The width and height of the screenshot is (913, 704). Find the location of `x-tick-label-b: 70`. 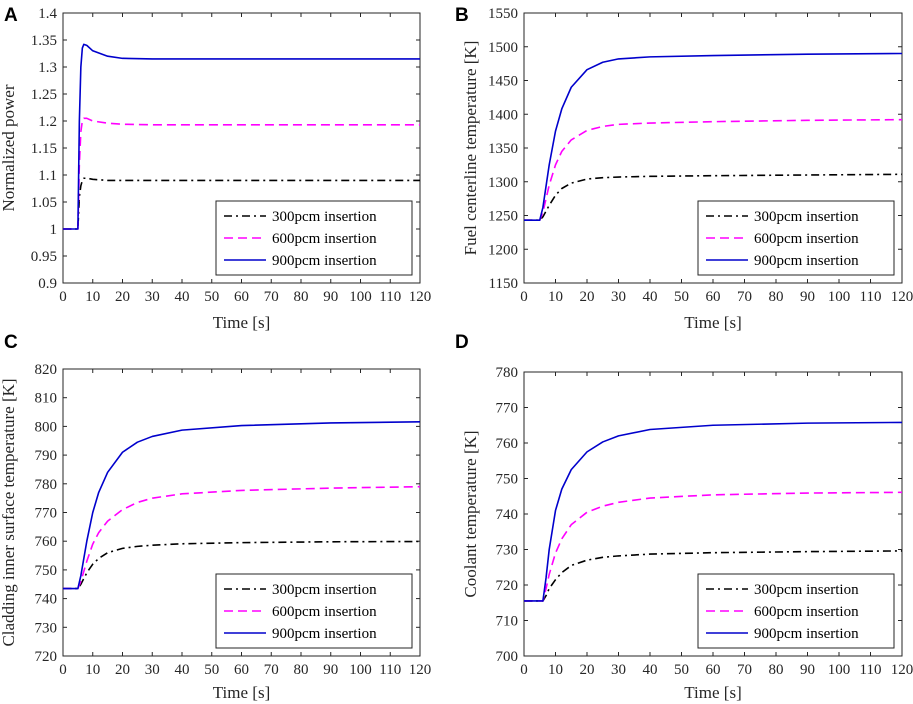

x-tick-label-b: 70 is located at coordinates (744, 297).